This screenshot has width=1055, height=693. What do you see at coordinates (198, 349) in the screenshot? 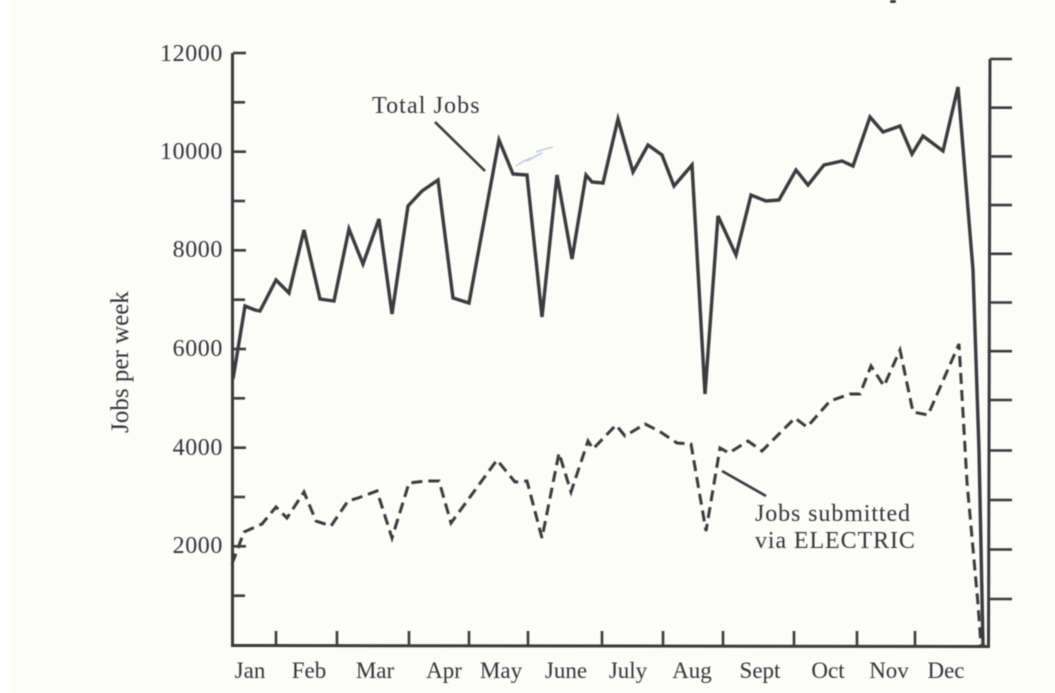
I see `svg-text: 6000` at bounding box center [198, 349].